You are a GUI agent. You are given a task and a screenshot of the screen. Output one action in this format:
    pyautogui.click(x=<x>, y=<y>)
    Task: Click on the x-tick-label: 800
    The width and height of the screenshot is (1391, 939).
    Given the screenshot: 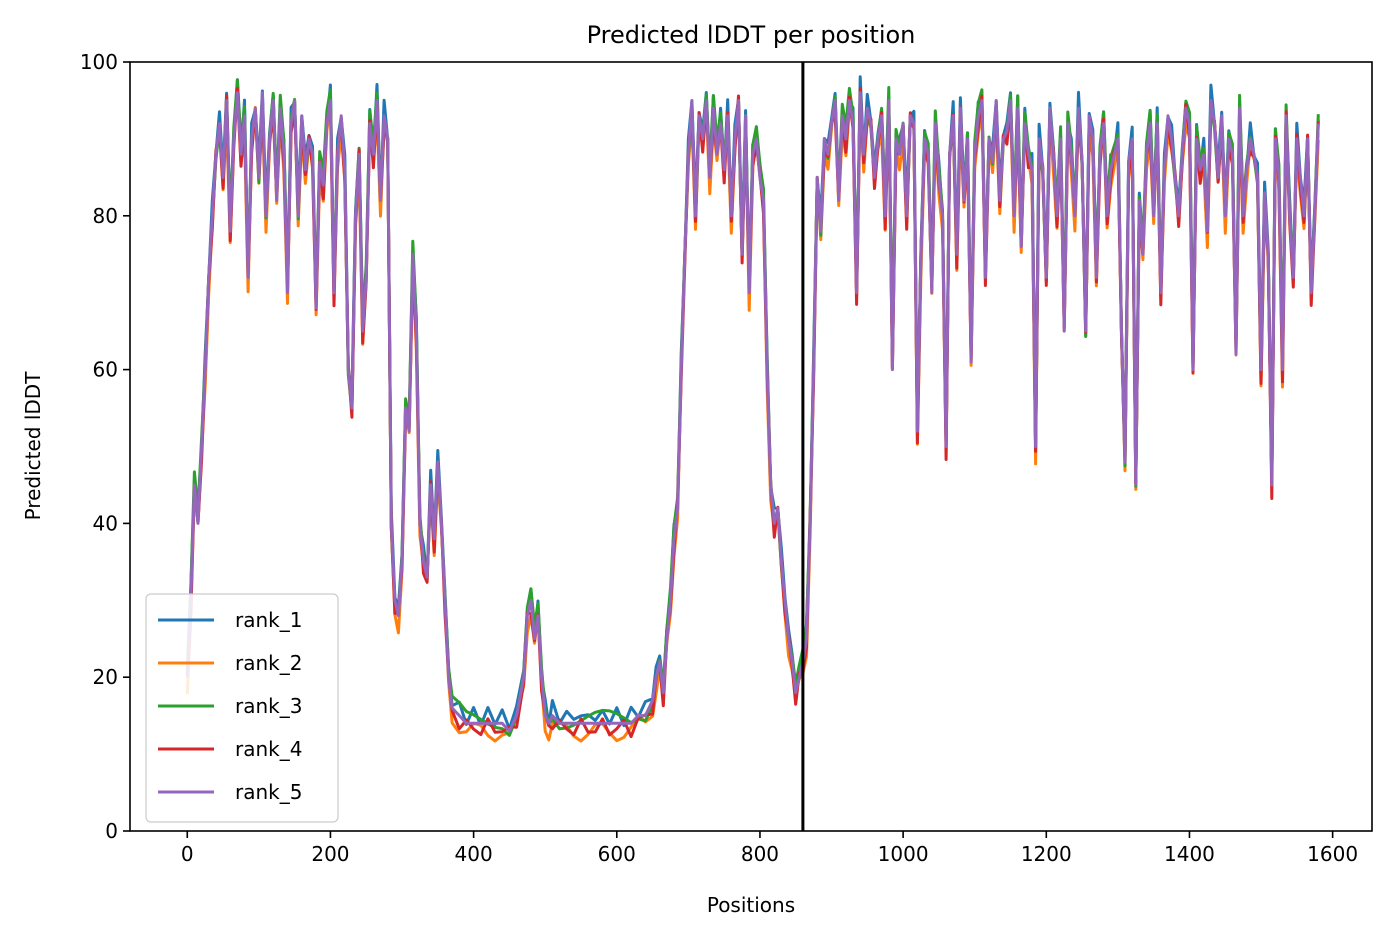 What is the action you would take?
    pyautogui.click(x=760, y=854)
    